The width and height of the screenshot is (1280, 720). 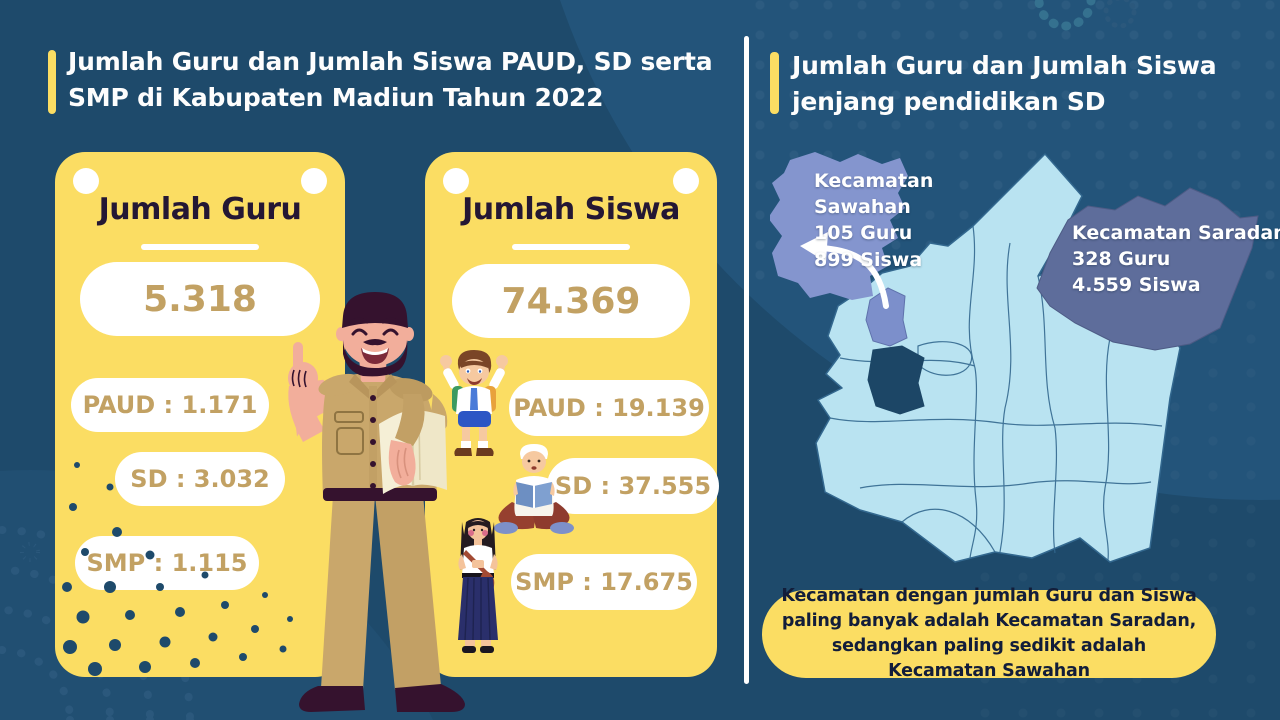 I want to click on guru-paud-value: PAUD : 1.171, so click(x=170, y=405).